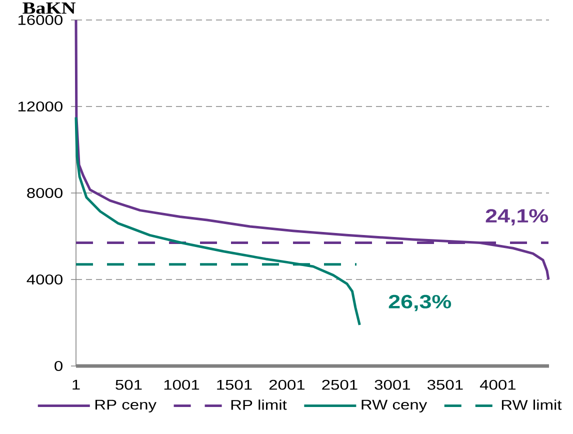  Describe the element at coordinates (125, 406) in the screenshot. I see `legend-label: RP ceny` at that location.